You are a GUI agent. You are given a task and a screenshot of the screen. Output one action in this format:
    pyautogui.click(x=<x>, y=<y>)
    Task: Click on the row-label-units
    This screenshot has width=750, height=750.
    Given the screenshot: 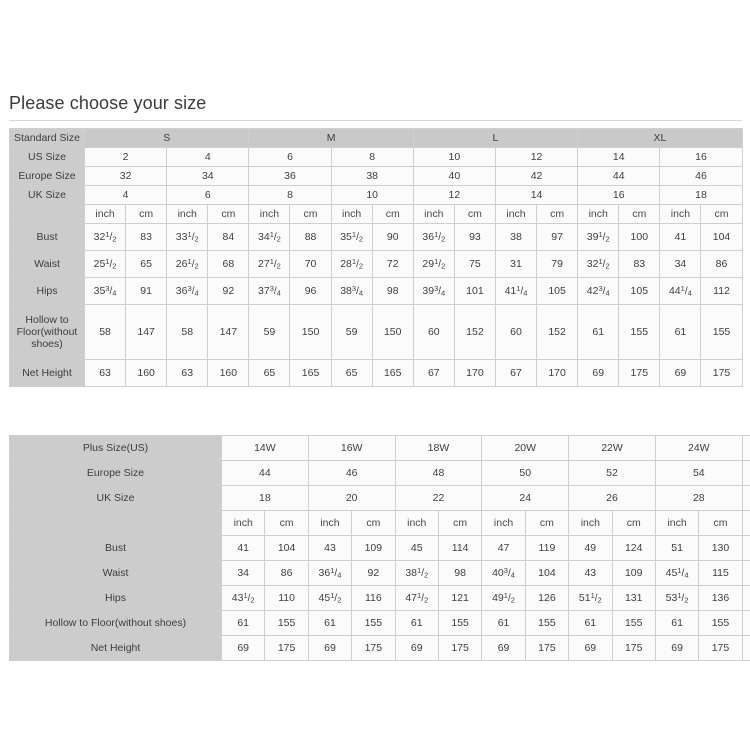 What is the action you would take?
    pyautogui.click(x=47, y=214)
    